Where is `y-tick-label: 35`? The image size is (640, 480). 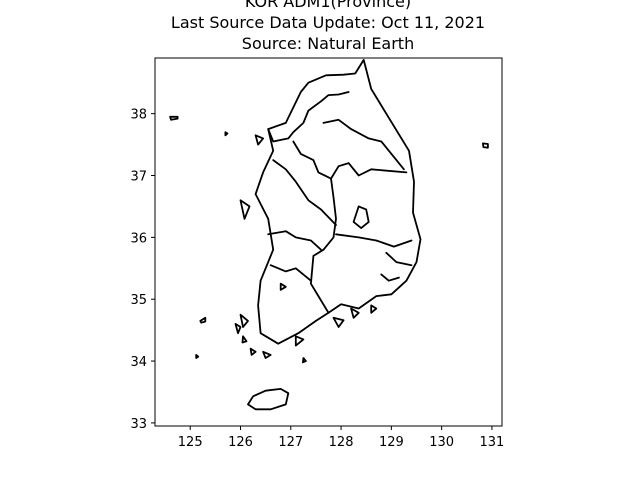 y-tick-label: 35 is located at coordinates (138, 300).